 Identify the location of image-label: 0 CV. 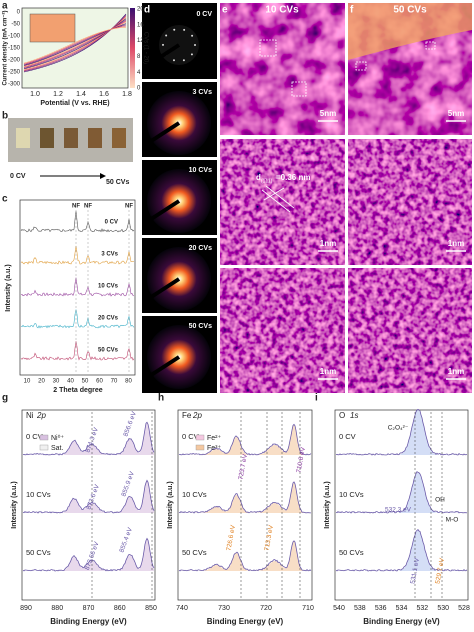
(204, 14).